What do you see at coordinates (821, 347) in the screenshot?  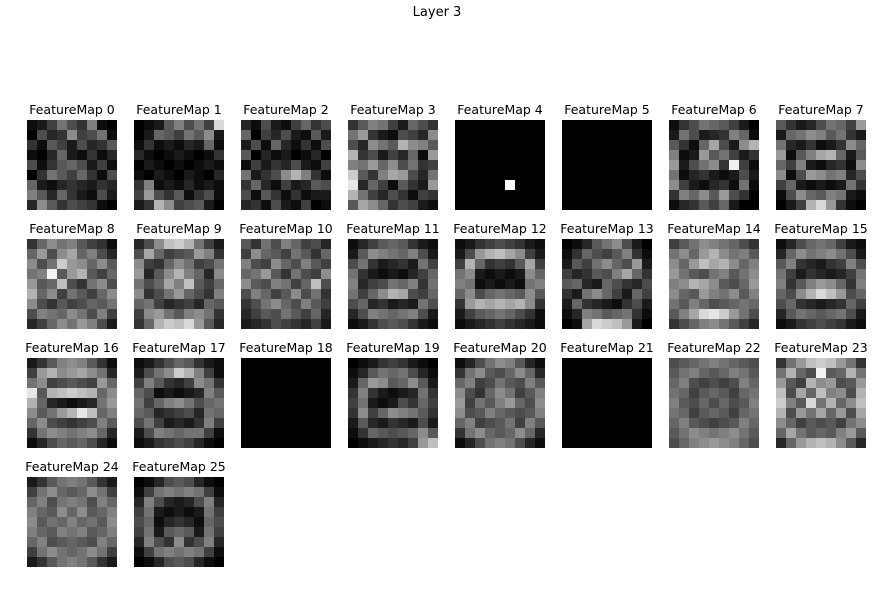 I see `feature-map-title: FeatureMap 23` at bounding box center [821, 347].